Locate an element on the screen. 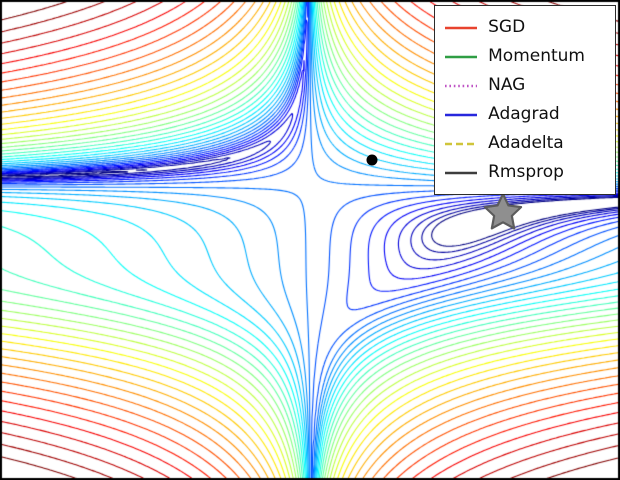  legend-entry-nag: NAG is located at coordinates (514, 85).